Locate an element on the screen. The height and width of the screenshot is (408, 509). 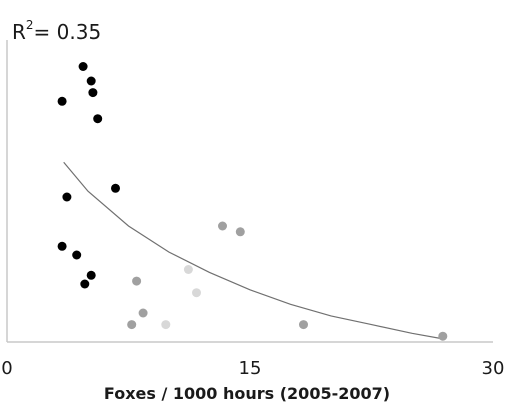
x-tick-label: 30 is located at coordinates (493, 368).